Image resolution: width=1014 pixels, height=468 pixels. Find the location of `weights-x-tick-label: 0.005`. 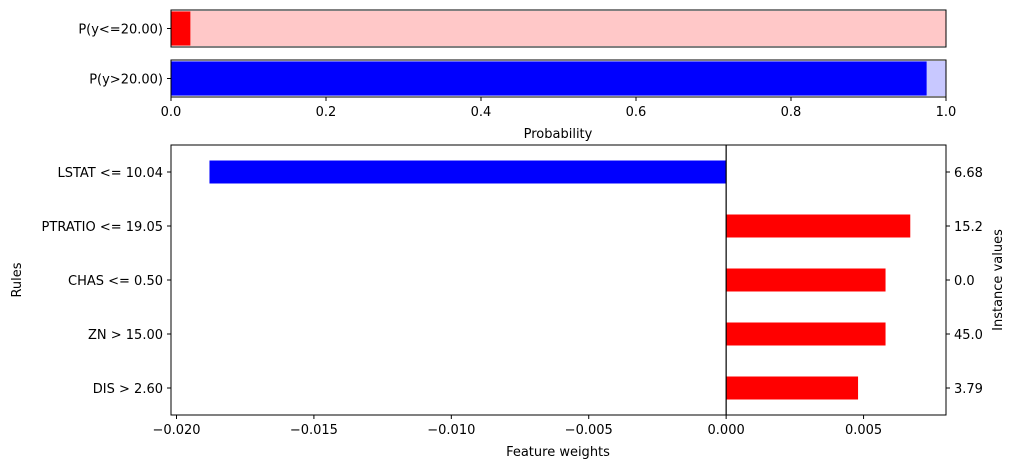

weights-x-tick-label: 0.005 is located at coordinates (863, 430).